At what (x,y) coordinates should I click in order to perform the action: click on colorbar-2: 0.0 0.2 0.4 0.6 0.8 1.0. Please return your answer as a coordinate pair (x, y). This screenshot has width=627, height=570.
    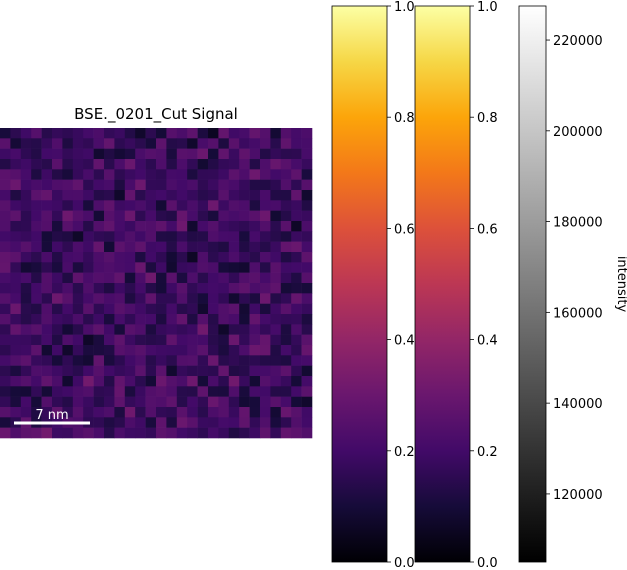
    Looking at the image, I should click on (456, 285).